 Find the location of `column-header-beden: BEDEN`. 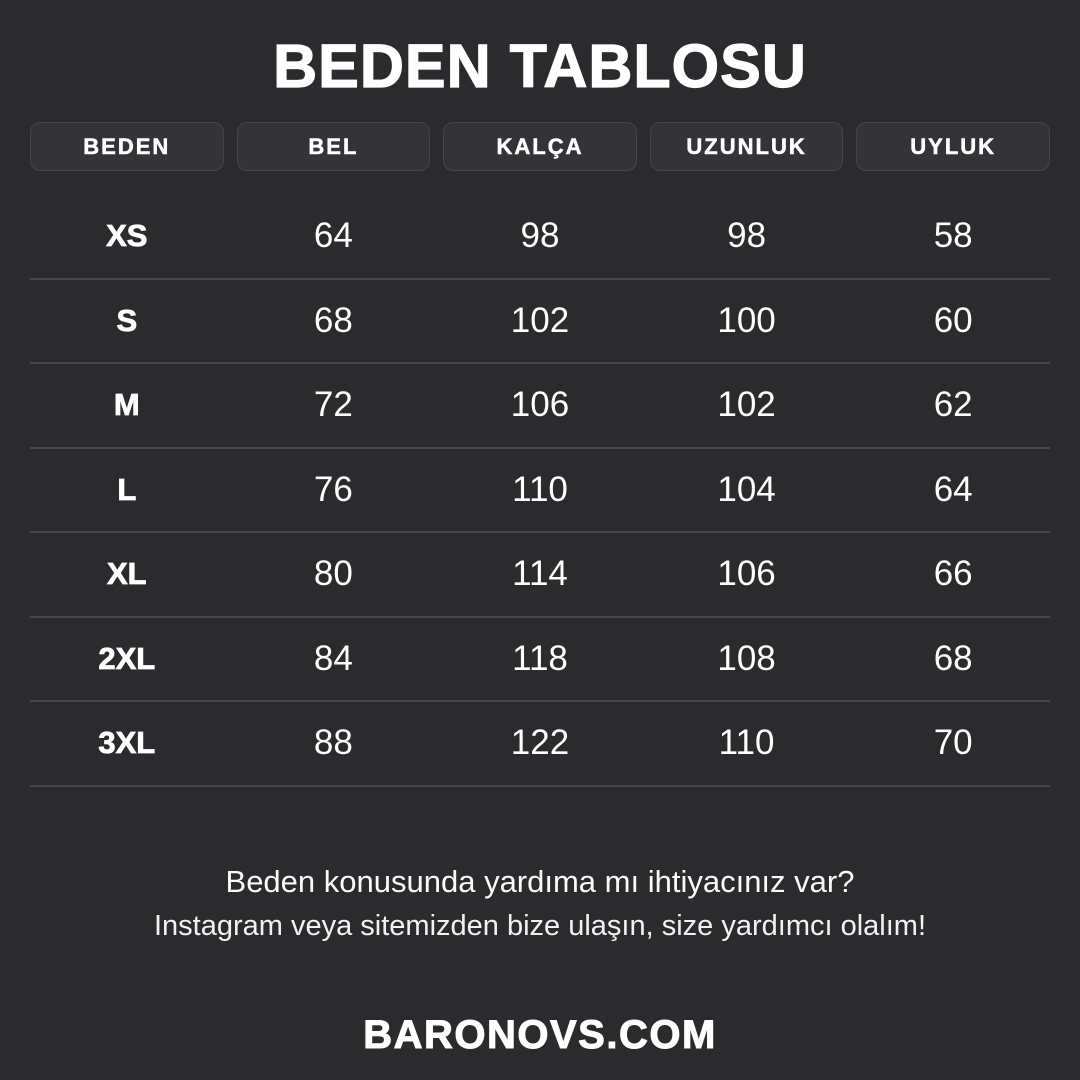

column-header-beden: BEDEN is located at coordinates (127, 146).